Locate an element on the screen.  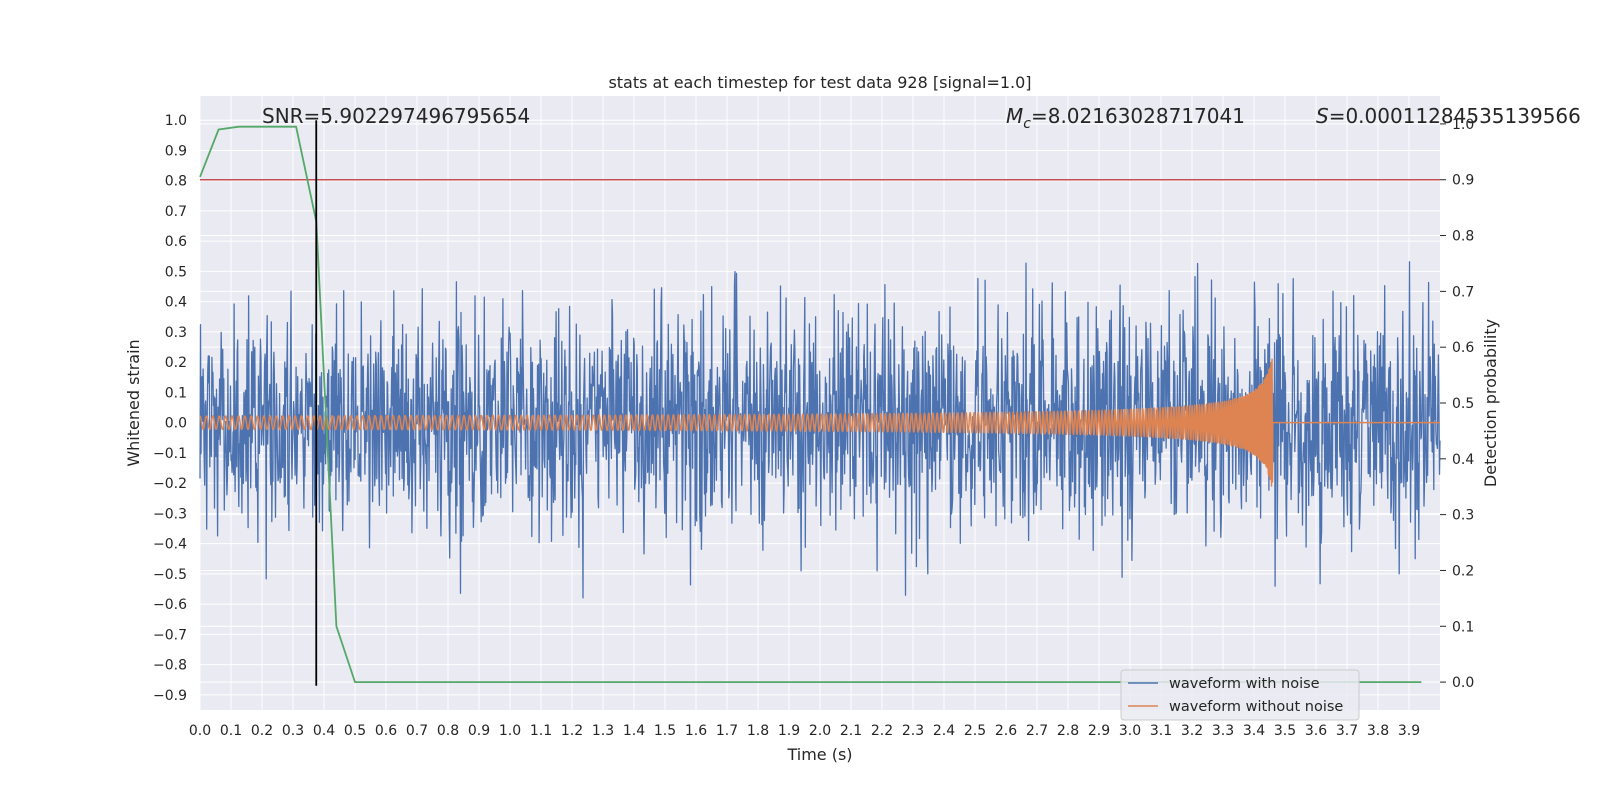
y2-tick-label: 0.2 is located at coordinates (1463, 571).